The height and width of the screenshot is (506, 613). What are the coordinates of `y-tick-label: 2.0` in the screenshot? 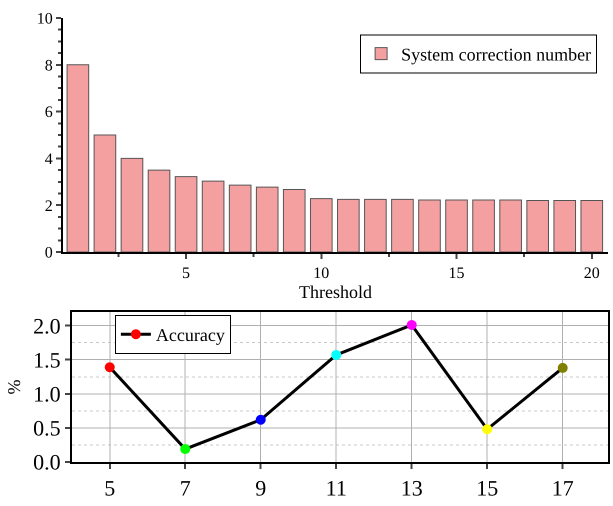 It's located at (47, 325).